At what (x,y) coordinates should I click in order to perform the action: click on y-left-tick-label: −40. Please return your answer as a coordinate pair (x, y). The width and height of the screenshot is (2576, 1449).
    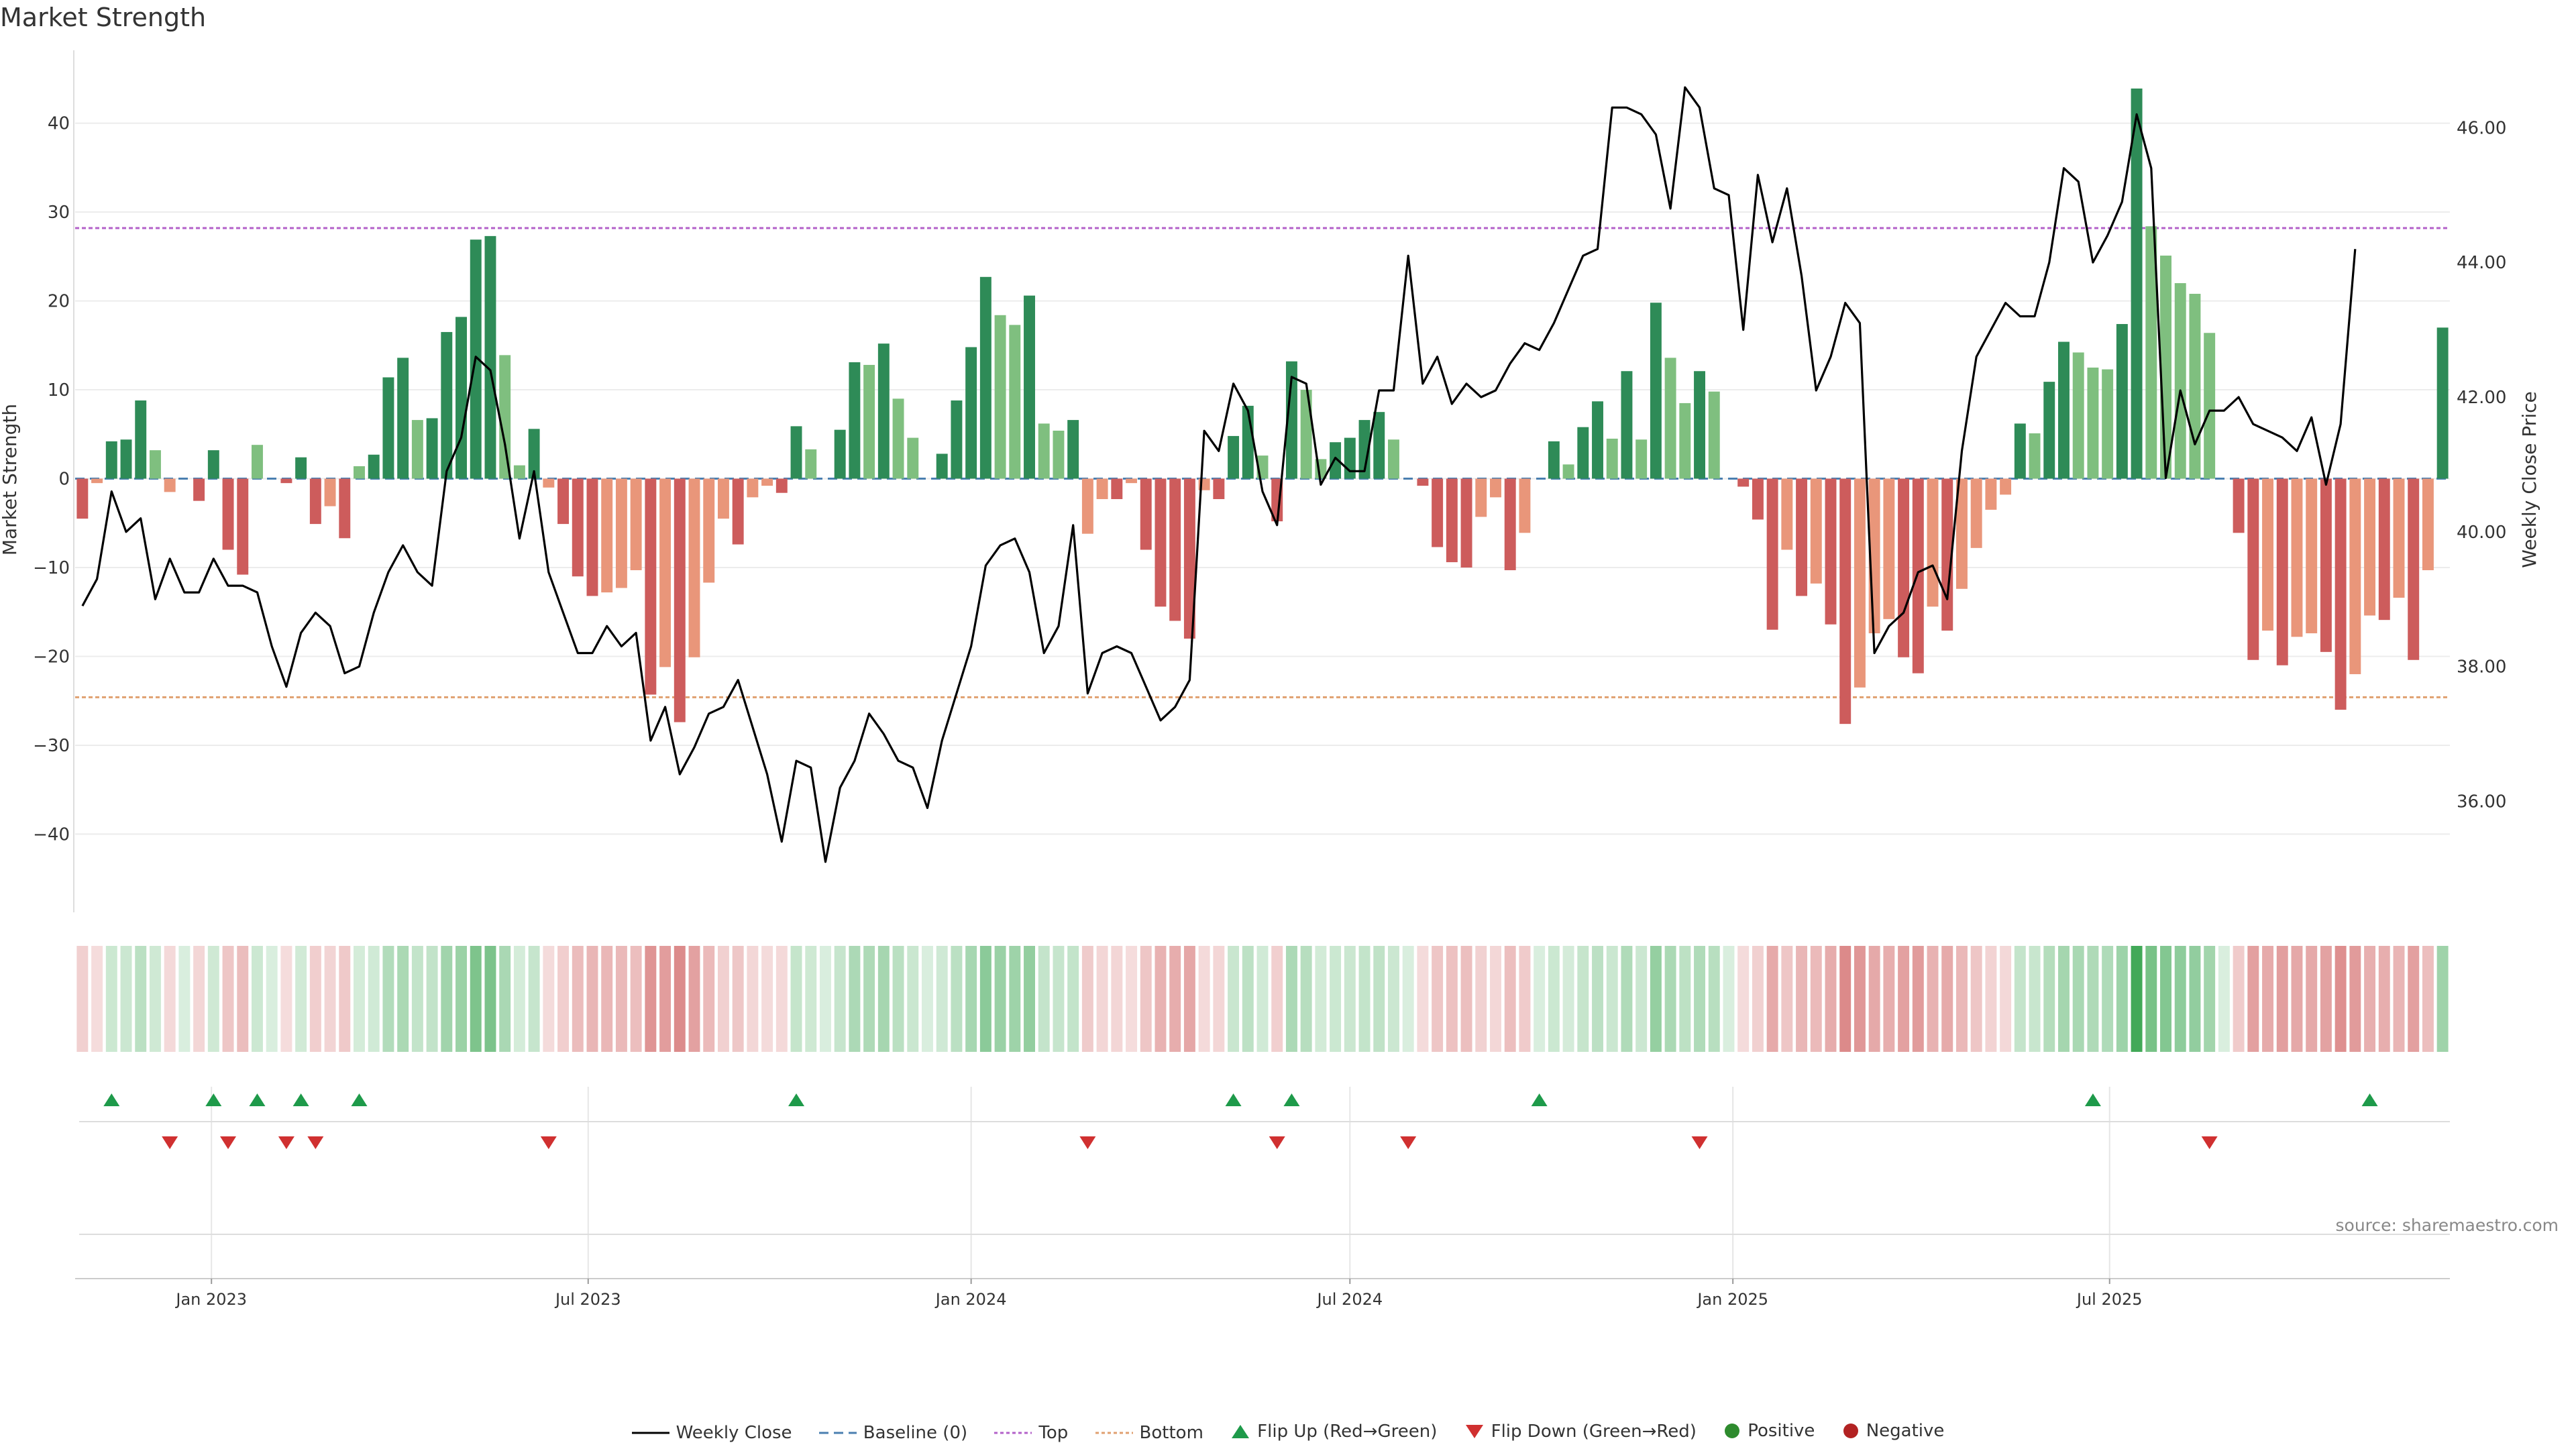
    Looking at the image, I should click on (51, 834).